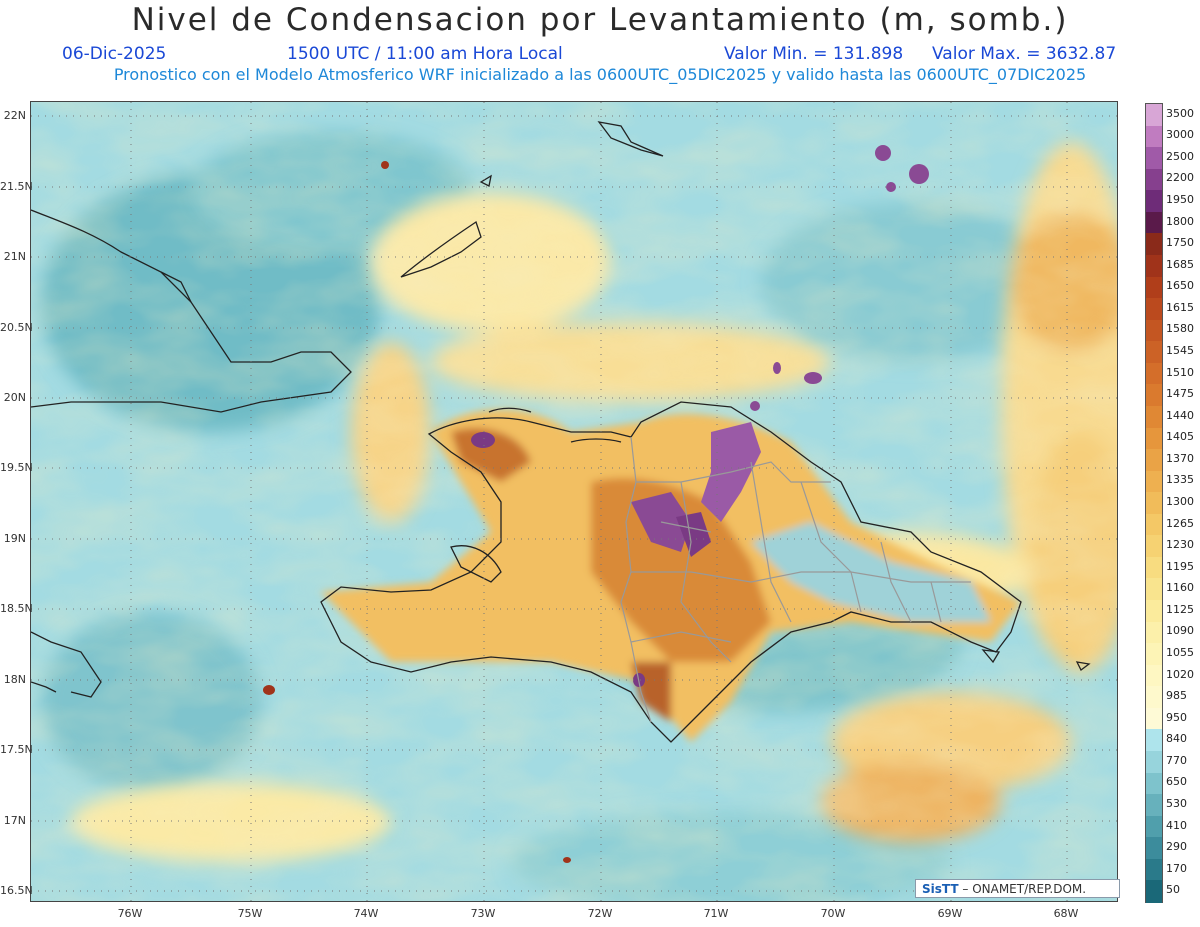 Image resolution: width=1200 pixels, height=927 pixels. I want to click on colorbar-label: 1125, so click(1180, 609).